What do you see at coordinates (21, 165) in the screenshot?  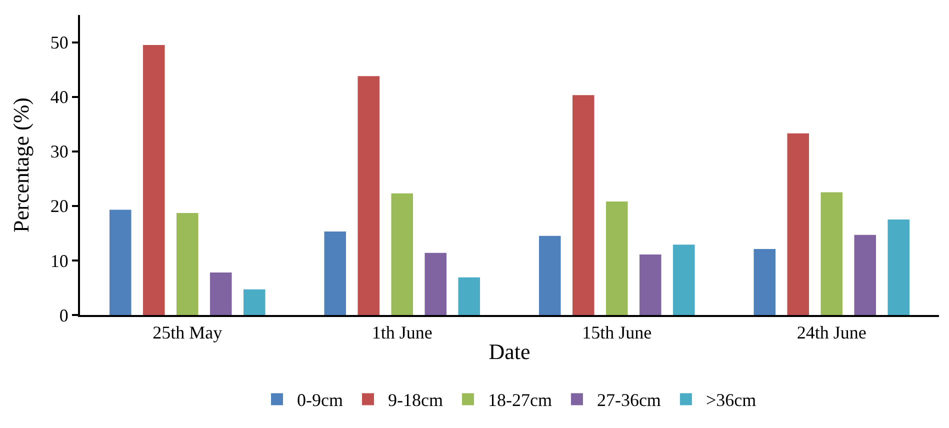 I see `y-axis-title: Percentage (%)` at bounding box center [21, 165].